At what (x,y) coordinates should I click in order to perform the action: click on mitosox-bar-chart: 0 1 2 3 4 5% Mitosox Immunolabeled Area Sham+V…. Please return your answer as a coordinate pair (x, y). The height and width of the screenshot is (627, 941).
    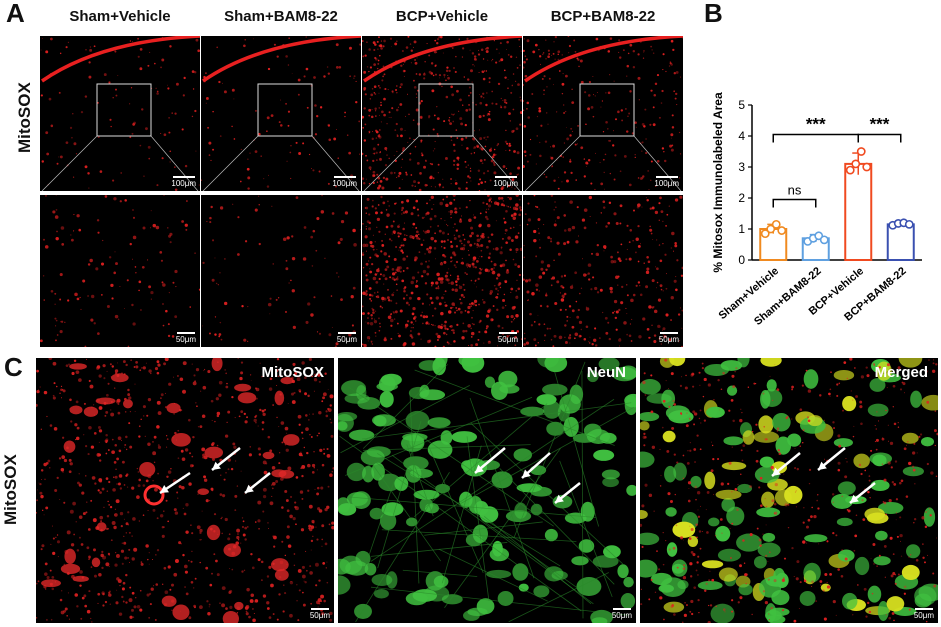
    Looking at the image, I should click on (815, 190).